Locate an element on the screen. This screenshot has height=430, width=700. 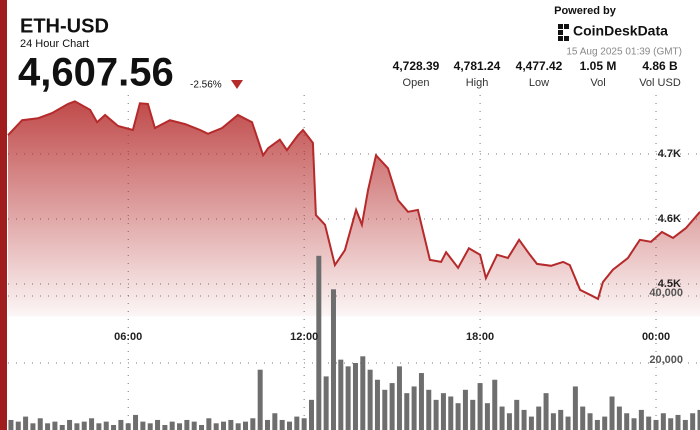
down-arrow is located at coordinates (237, 84).